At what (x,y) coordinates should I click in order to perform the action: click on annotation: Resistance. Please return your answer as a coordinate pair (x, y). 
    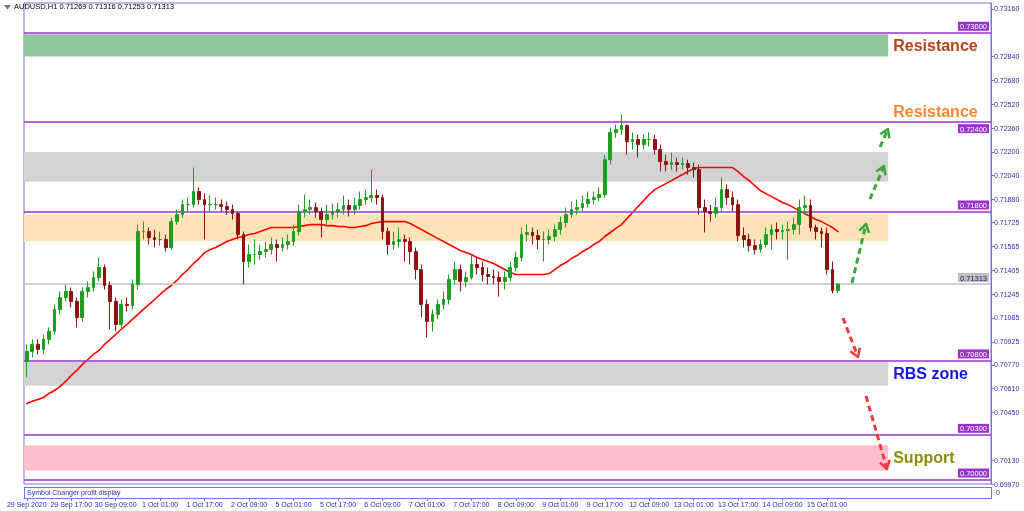
    Looking at the image, I should click on (935, 111).